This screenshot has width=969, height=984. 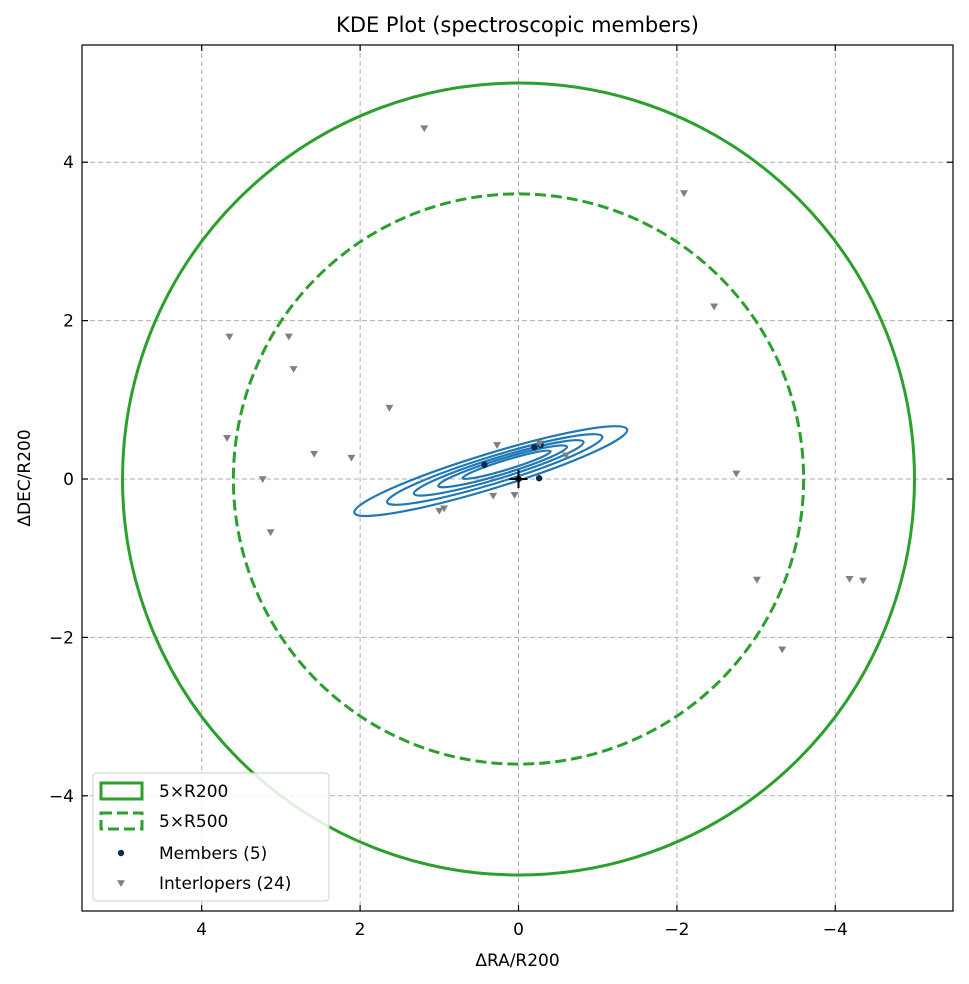 I want to click on legend-label: 5×R500, so click(x=193, y=822).